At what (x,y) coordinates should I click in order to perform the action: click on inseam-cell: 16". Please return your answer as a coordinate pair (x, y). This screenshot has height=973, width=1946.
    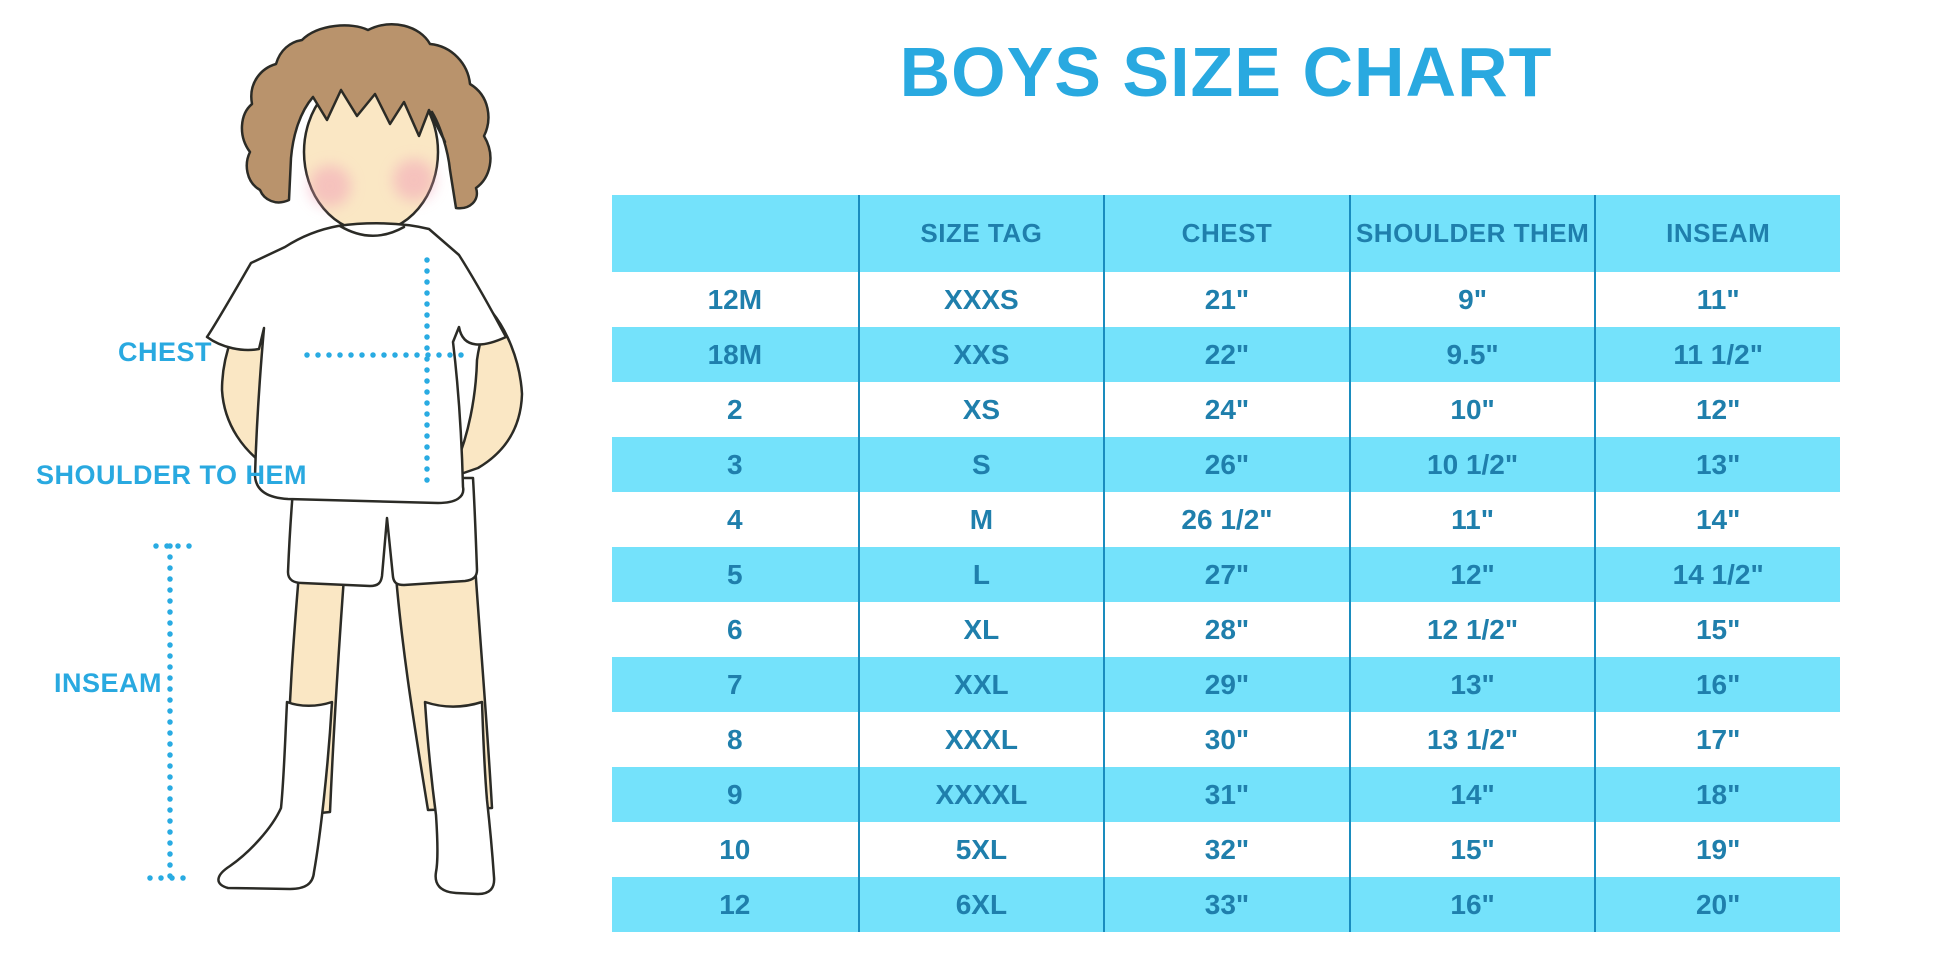
    Looking at the image, I should click on (1717, 684).